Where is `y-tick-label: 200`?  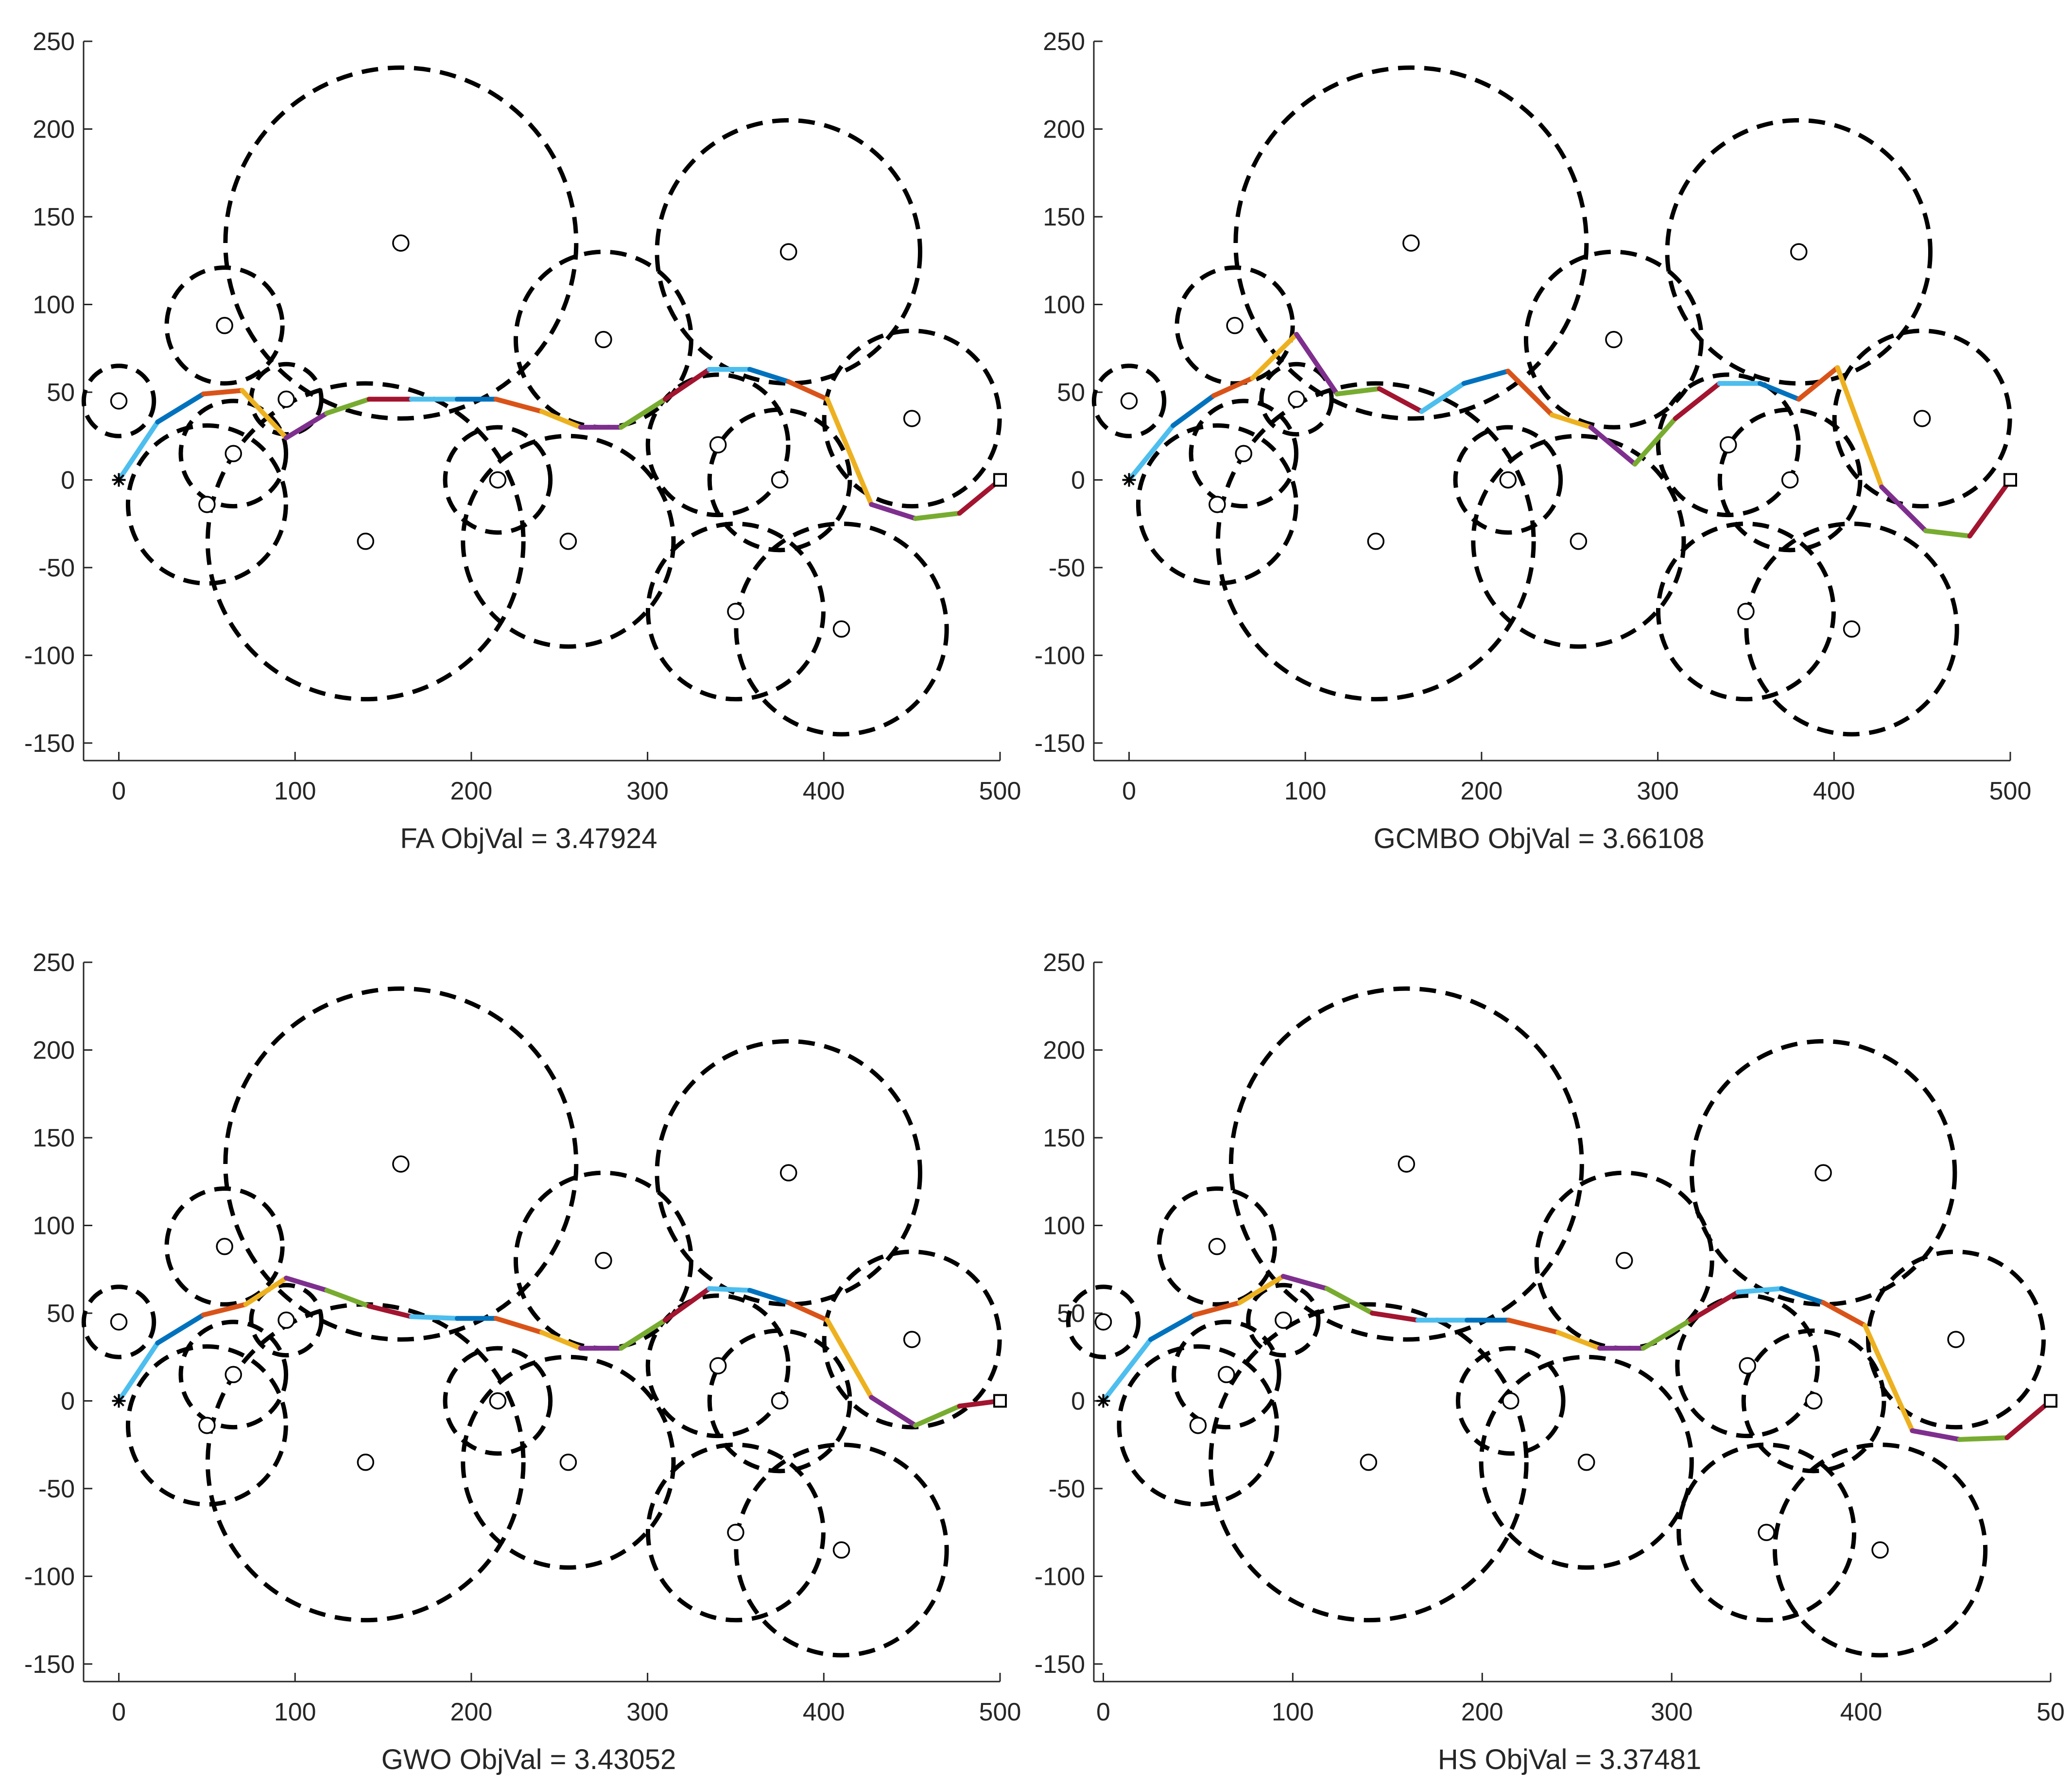
y-tick-label: 200 is located at coordinates (1064, 1050).